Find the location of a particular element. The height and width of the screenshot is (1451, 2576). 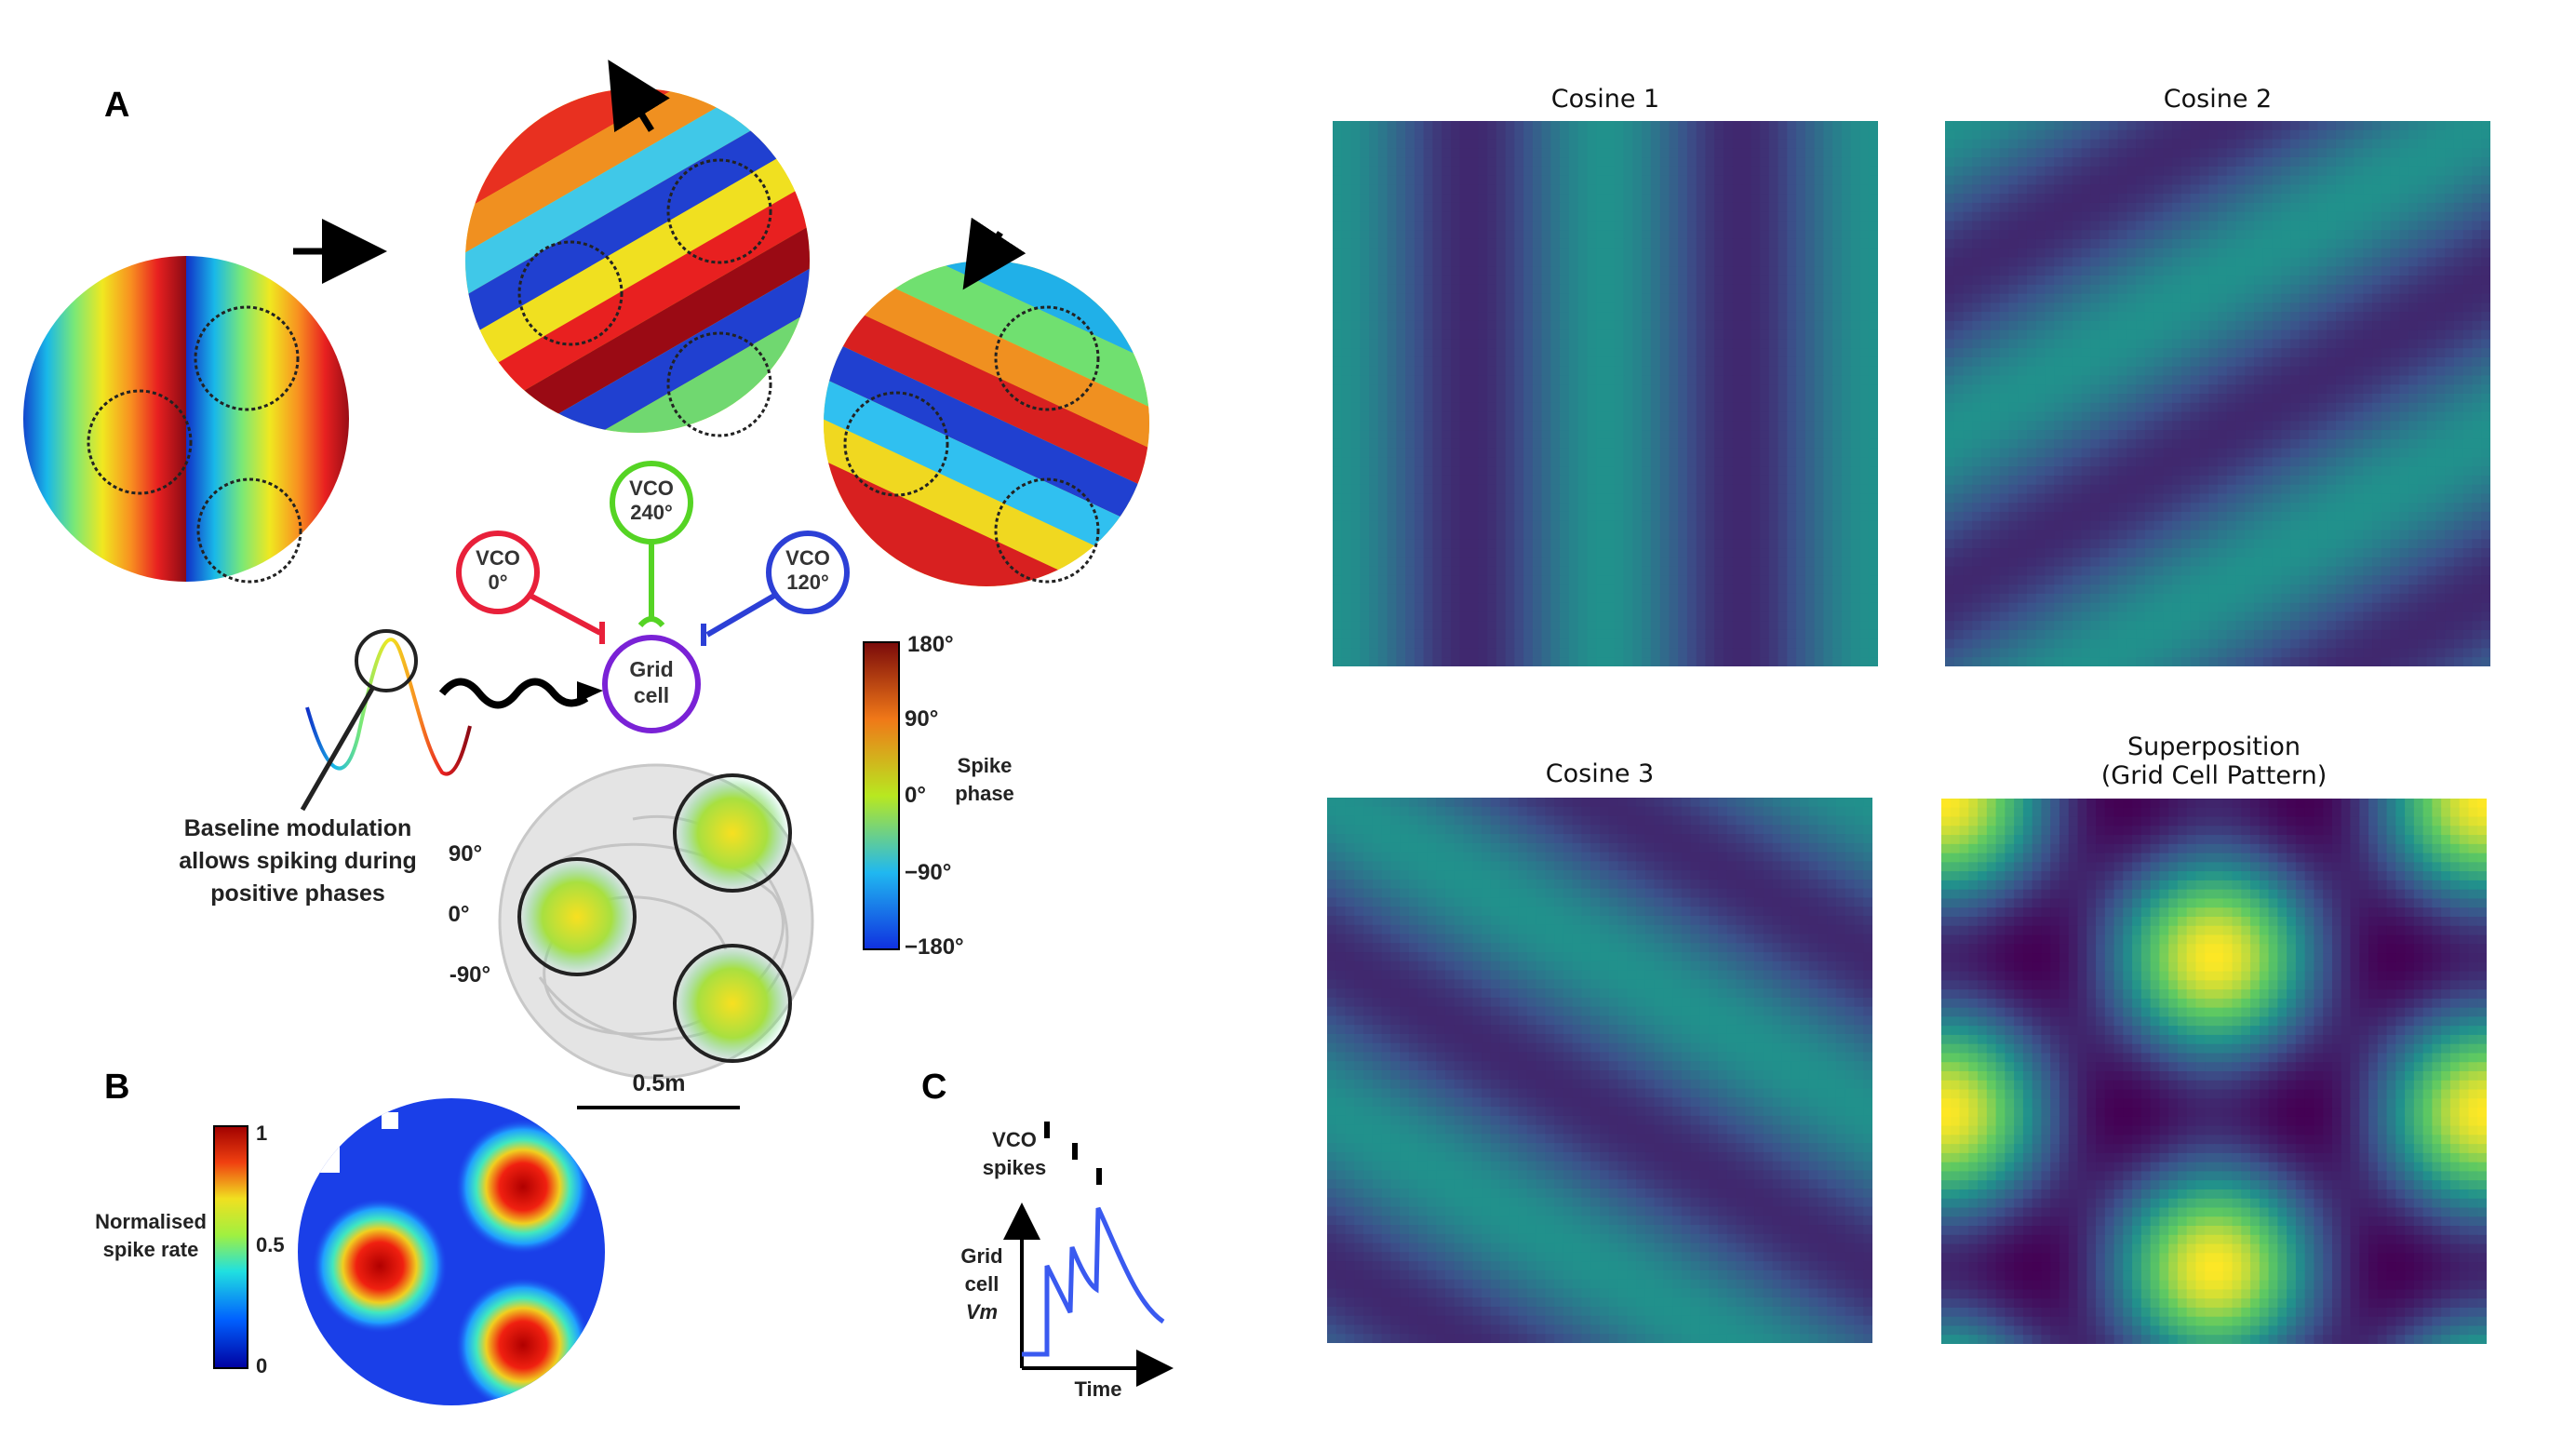

grid-cell-label-2: cell is located at coordinates (651, 695).